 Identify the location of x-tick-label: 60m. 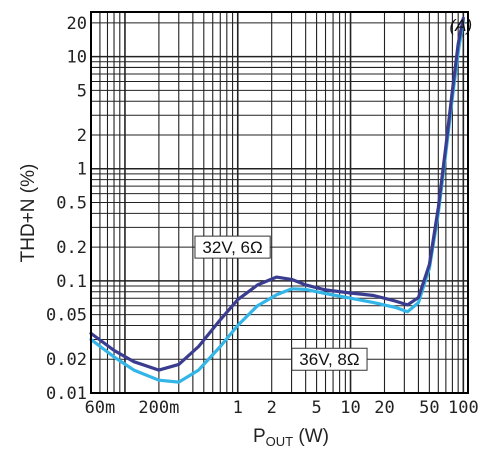
(100, 408).